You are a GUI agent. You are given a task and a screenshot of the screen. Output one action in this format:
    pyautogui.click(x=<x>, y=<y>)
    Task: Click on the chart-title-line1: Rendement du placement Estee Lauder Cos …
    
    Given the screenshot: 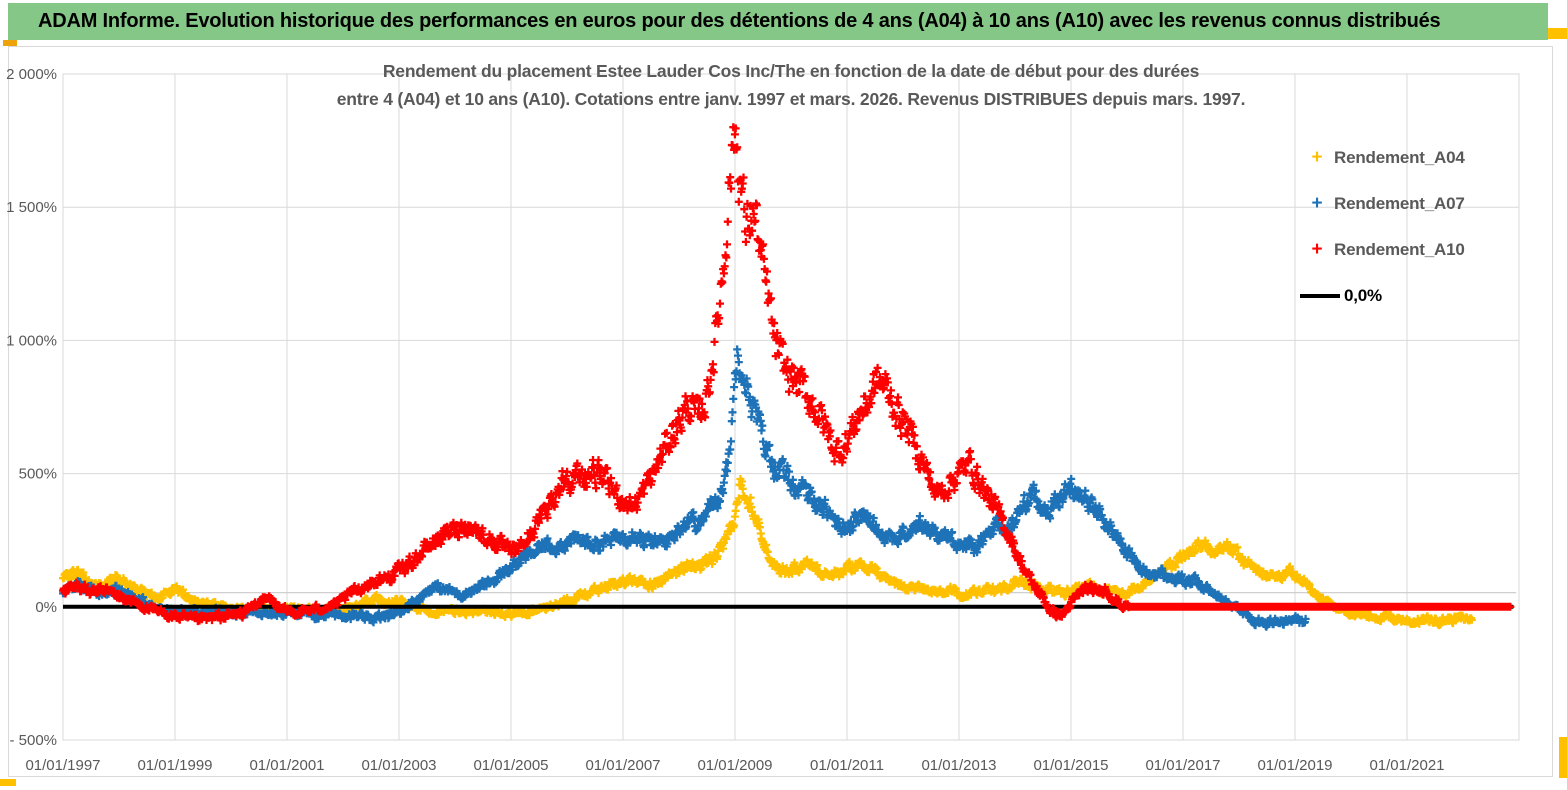 What is the action you would take?
    pyautogui.click(x=791, y=71)
    